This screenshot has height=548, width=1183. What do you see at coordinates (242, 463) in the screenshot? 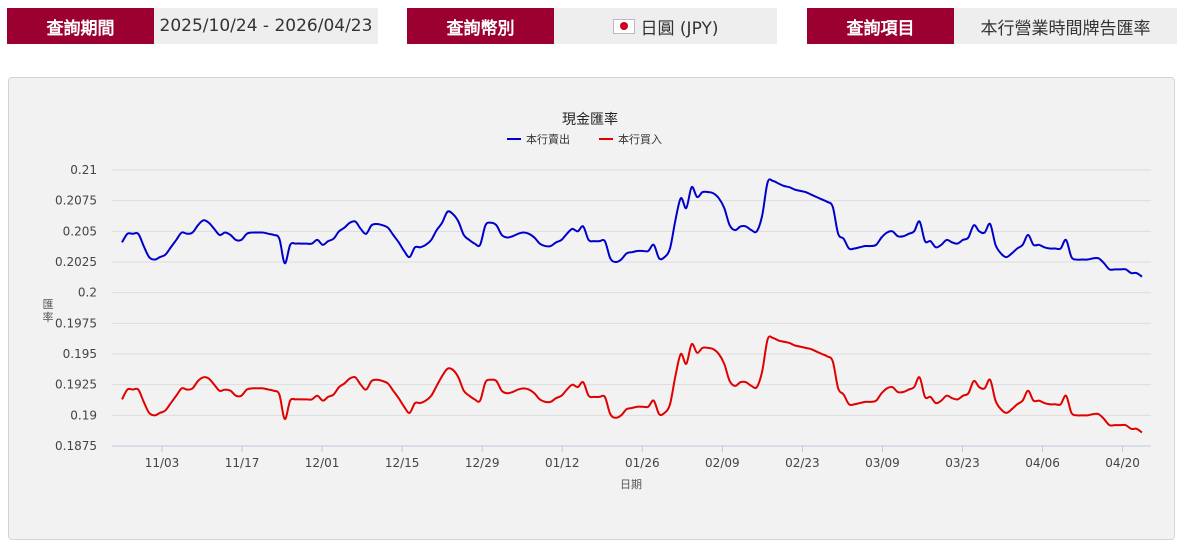
I see `x-tick-label: 11/17` at bounding box center [242, 463].